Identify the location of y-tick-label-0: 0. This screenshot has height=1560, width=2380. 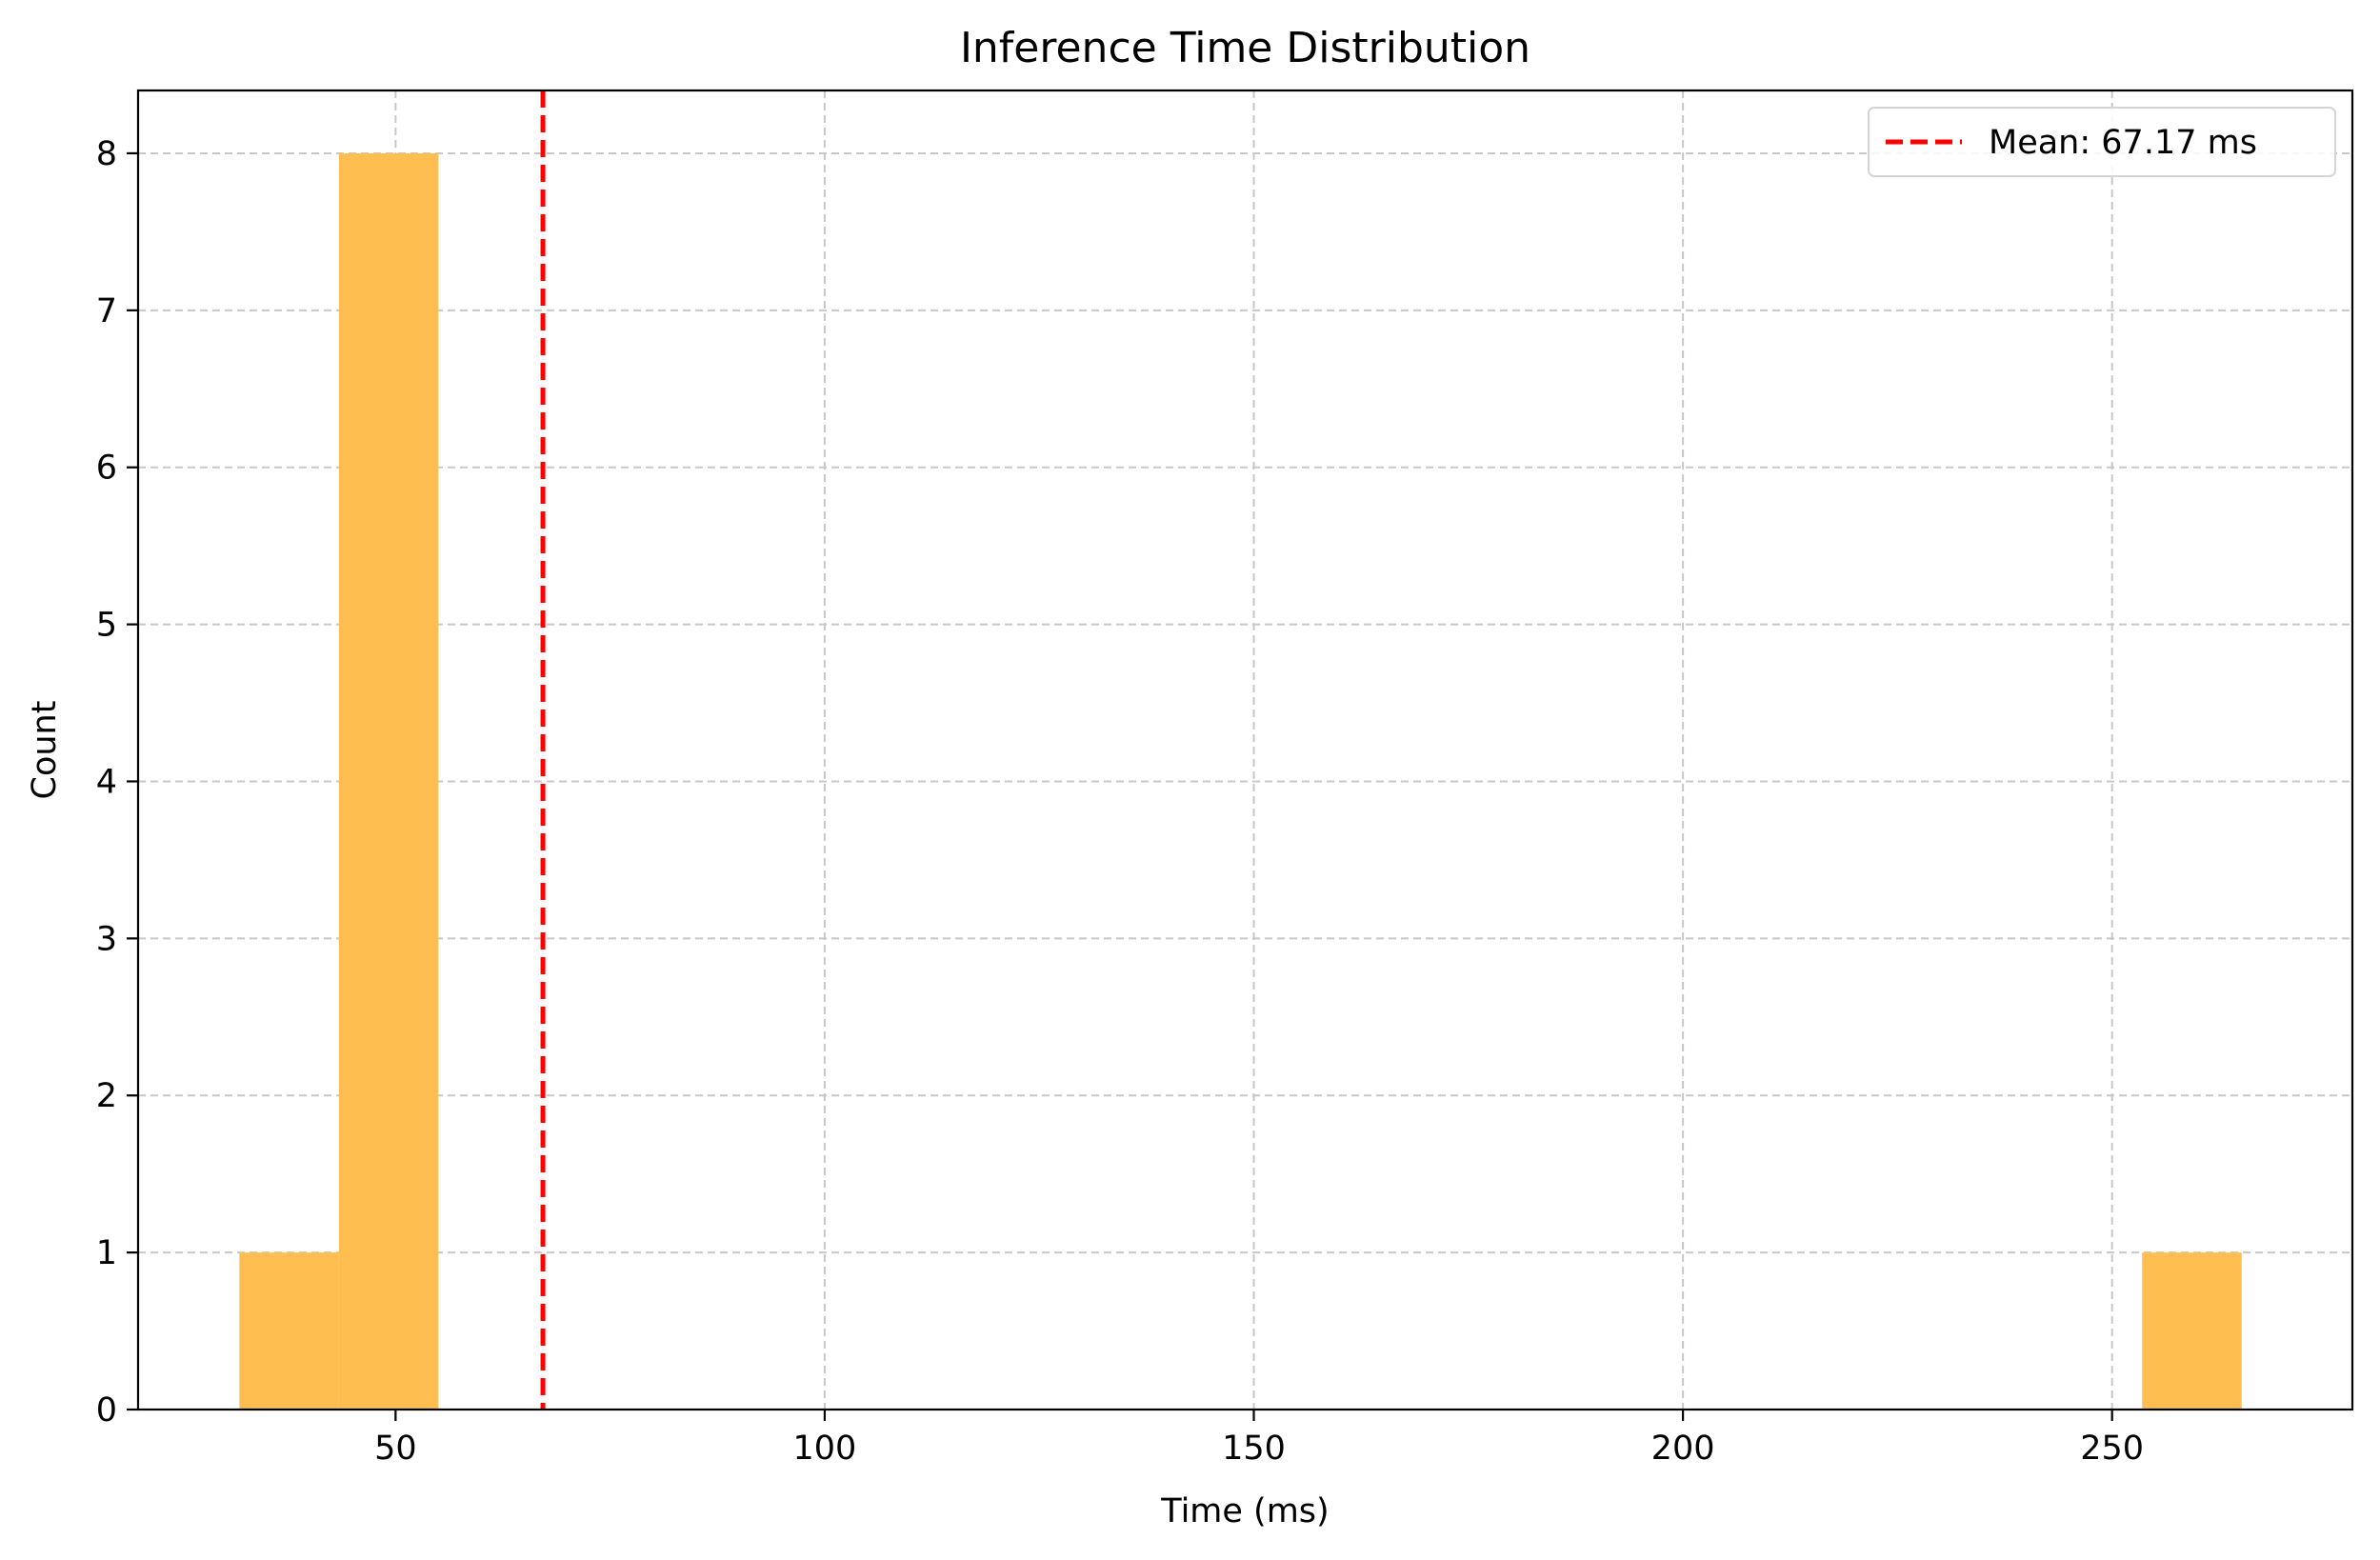
(106, 1410).